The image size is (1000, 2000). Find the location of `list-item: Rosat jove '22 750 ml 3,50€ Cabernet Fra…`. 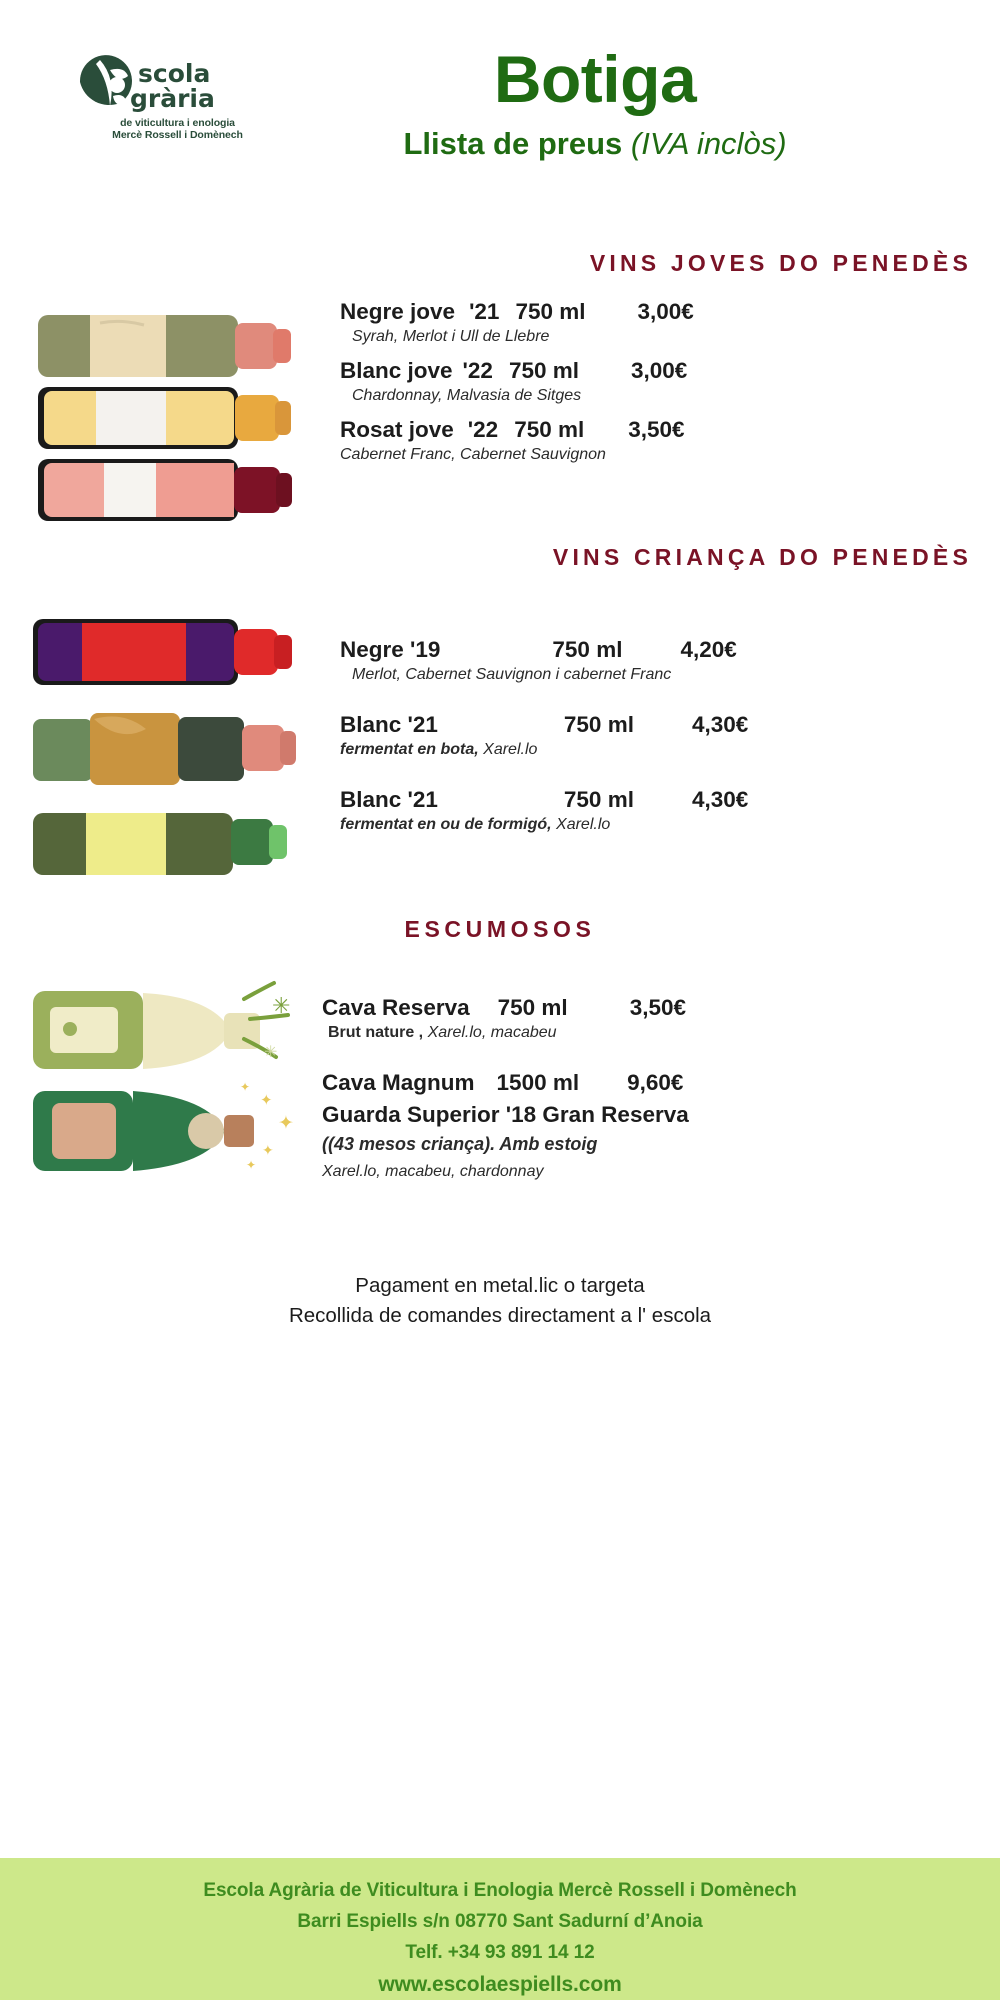

list-item: Rosat jove '22 750 ml 3,50€ Cabernet Fra… is located at coordinates (670, 440).